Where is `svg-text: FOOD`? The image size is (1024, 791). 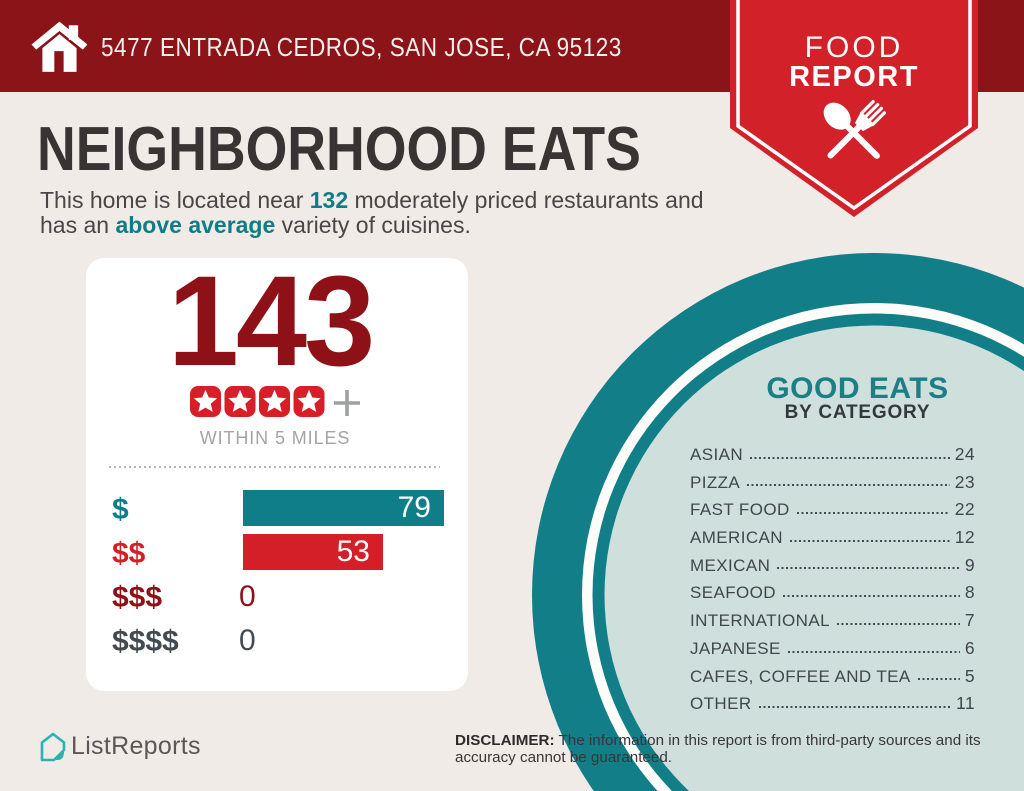
svg-text: FOOD is located at coordinates (854, 47).